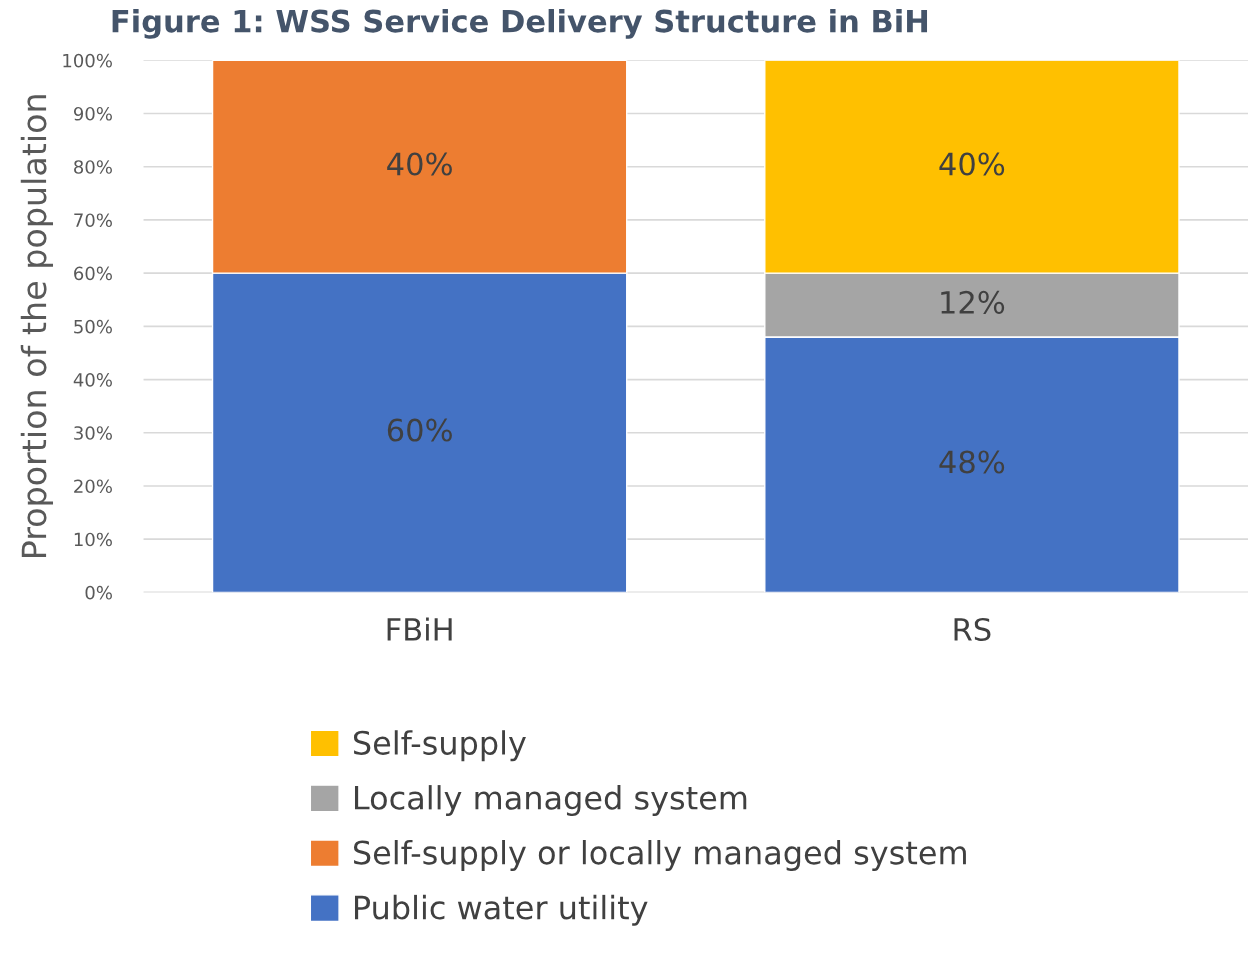 The height and width of the screenshot is (957, 1248). What do you see at coordinates (37, 326) in the screenshot?
I see `y-axis-title: Proportion of the population` at bounding box center [37, 326].